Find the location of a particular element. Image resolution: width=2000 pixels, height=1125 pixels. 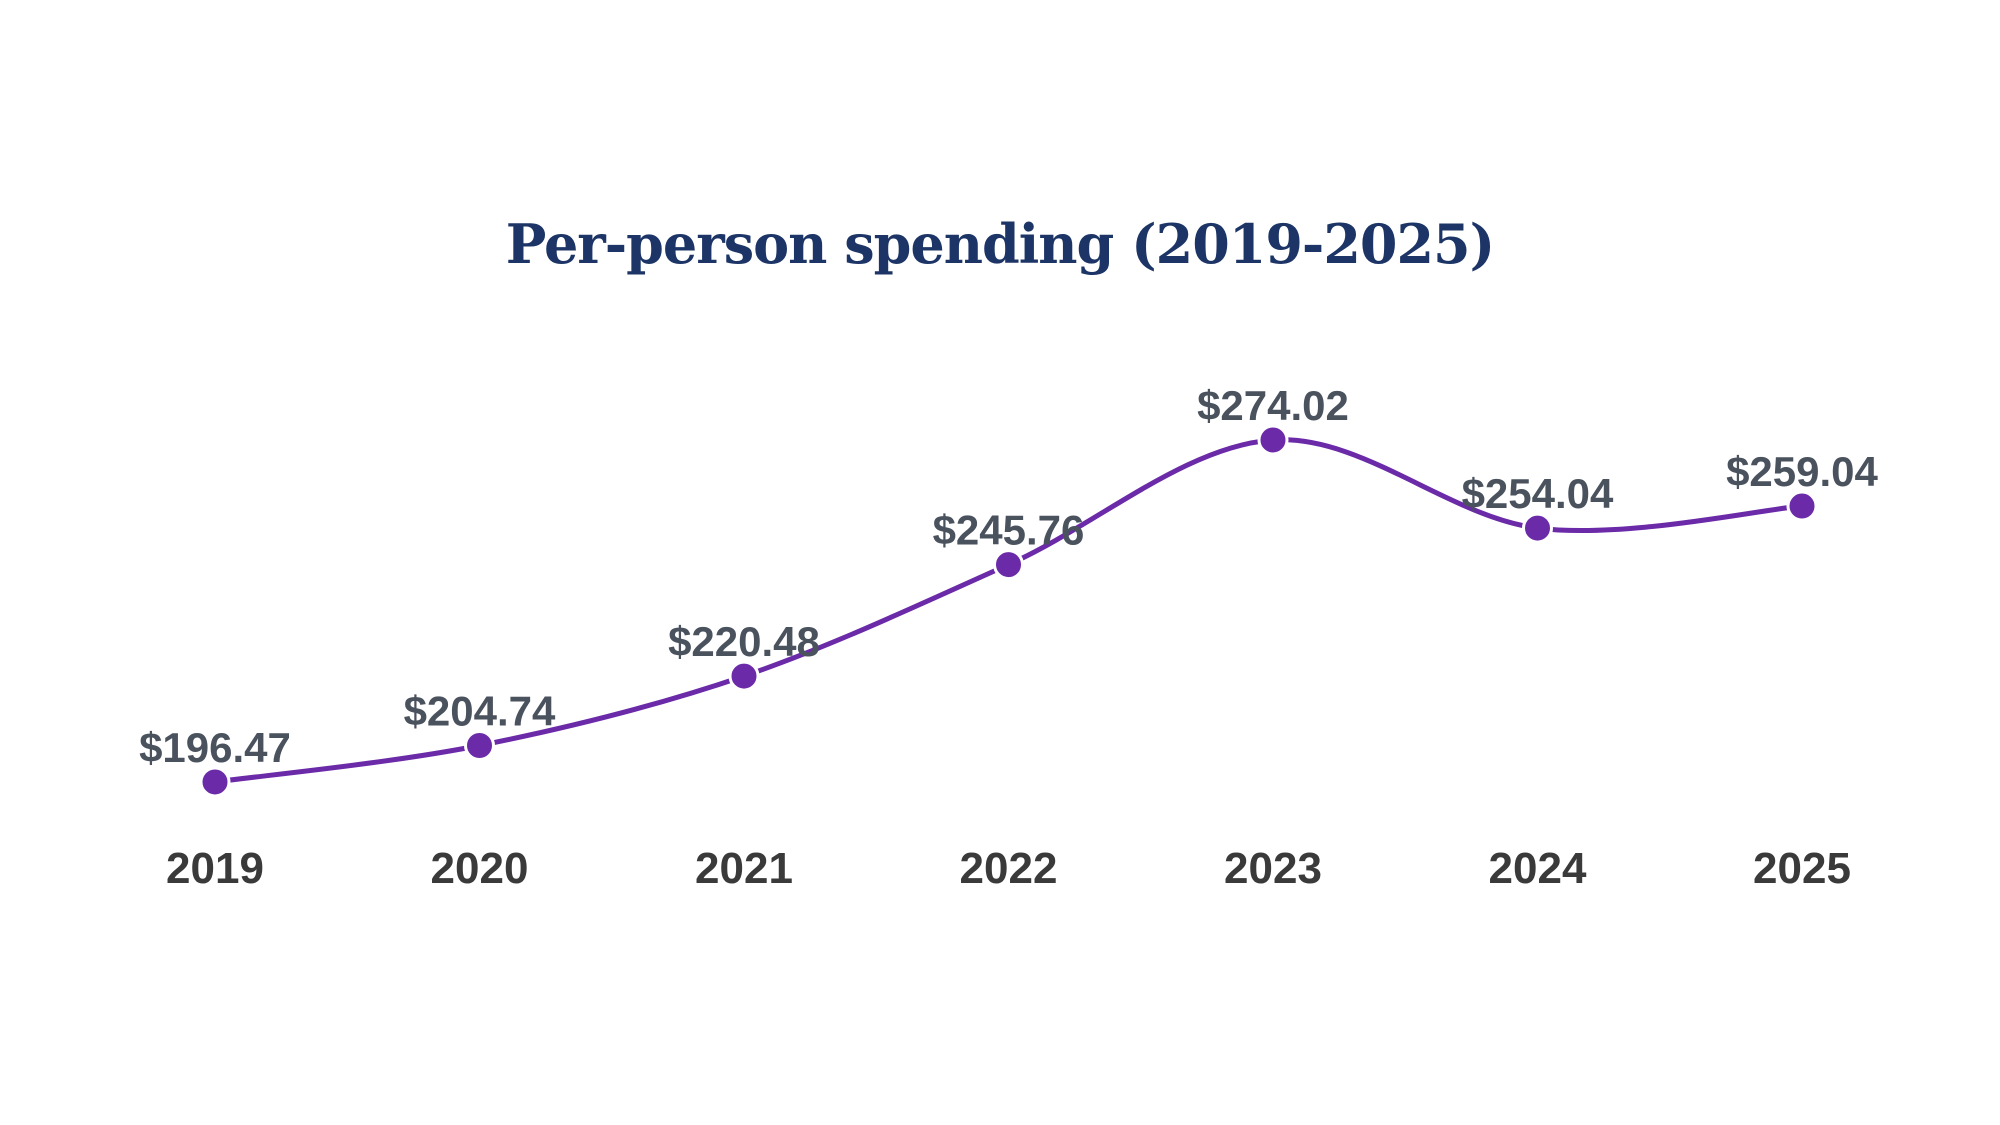

x-tick-label: 2020 is located at coordinates (480, 868).